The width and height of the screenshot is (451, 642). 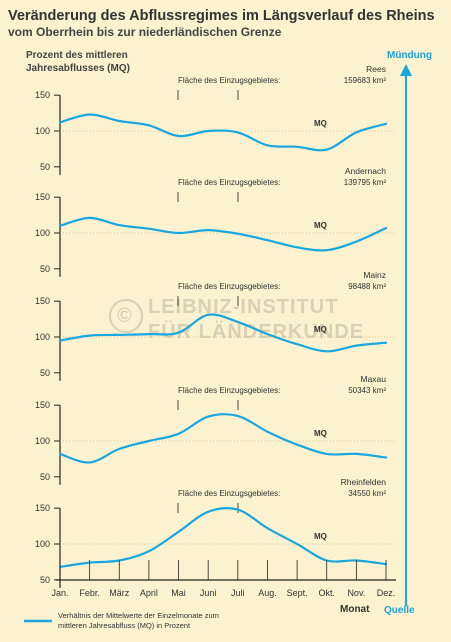 I want to click on catchment-area-value: 159683 km², so click(x=365, y=80).